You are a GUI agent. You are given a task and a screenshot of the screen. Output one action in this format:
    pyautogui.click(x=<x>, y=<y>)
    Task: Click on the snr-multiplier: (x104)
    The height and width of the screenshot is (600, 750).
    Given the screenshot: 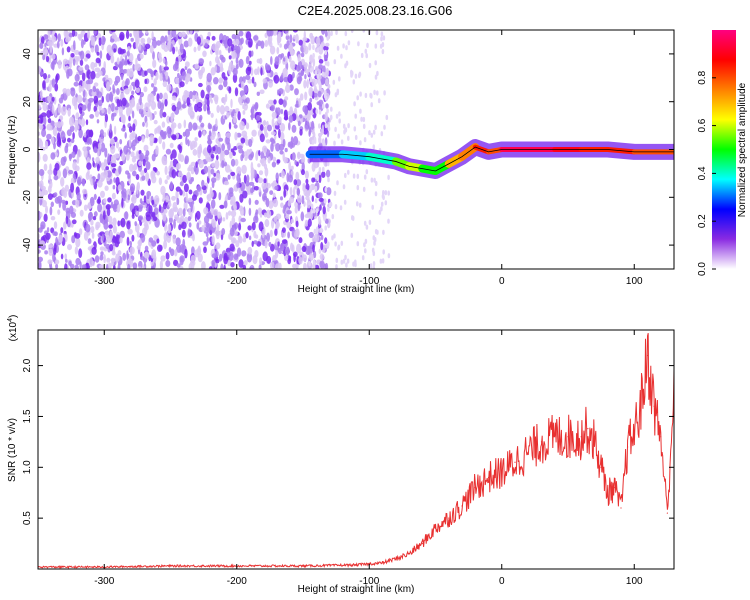 What is the action you would take?
    pyautogui.click(x=13, y=328)
    